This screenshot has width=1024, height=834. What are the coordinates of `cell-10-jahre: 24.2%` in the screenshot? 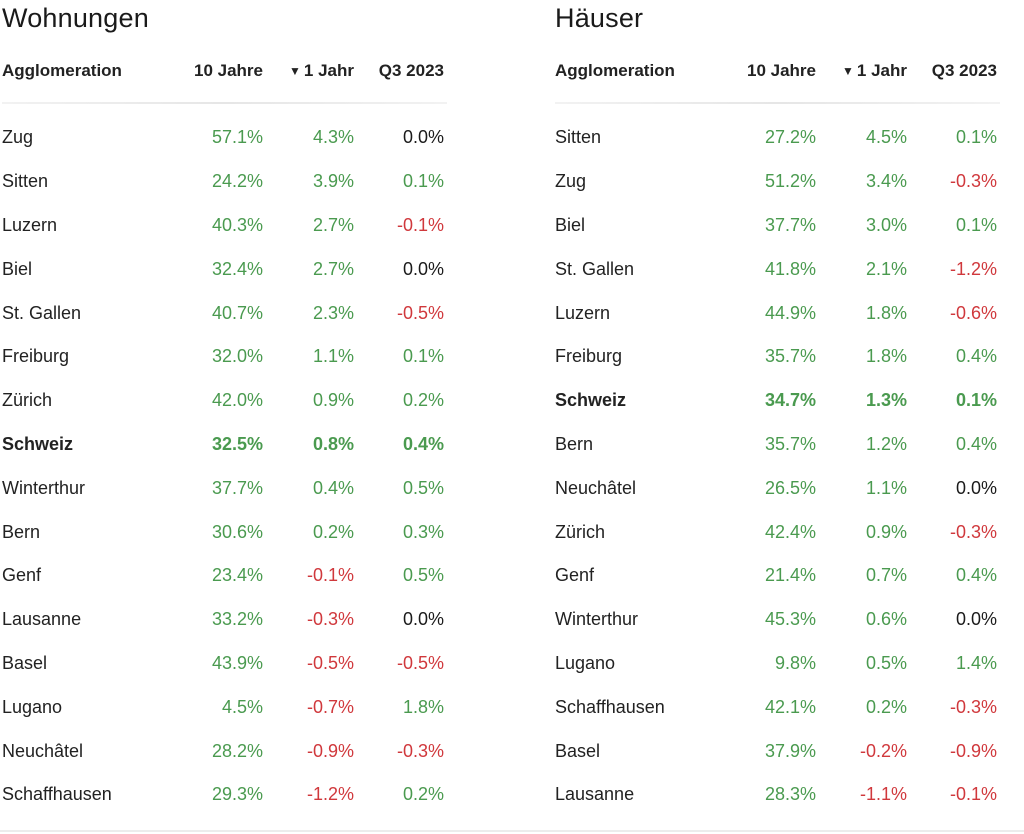 It's located at (237, 181).